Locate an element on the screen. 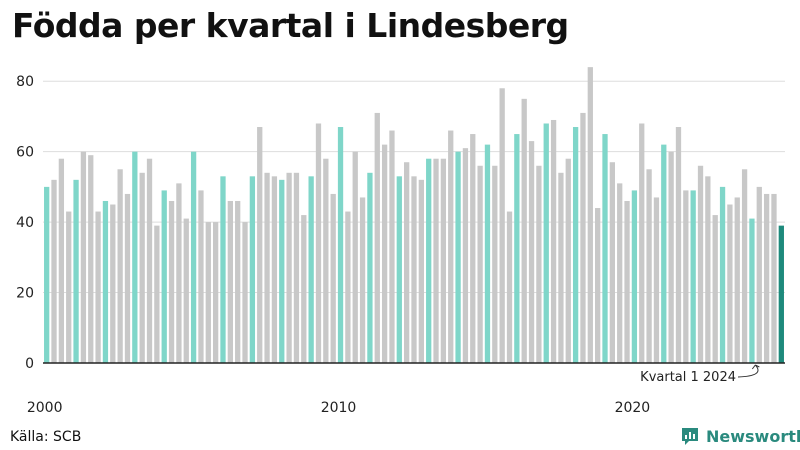  annotation-arrow is located at coordinates (748, 371).